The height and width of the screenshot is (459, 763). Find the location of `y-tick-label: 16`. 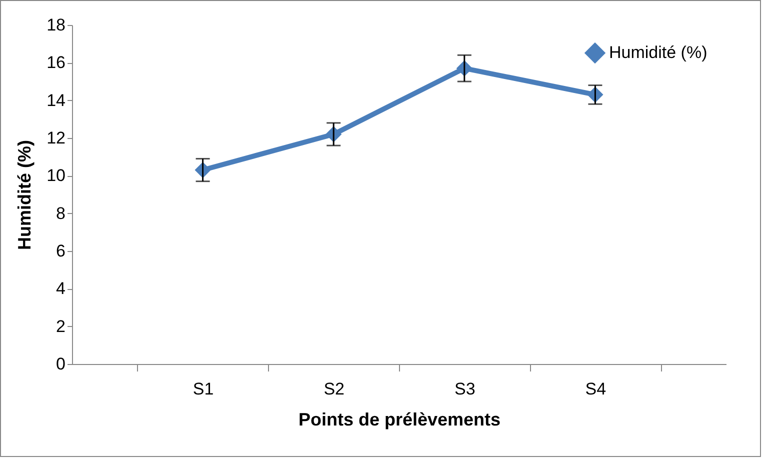

y-tick-label: 16 is located at coordinates (56, 62).